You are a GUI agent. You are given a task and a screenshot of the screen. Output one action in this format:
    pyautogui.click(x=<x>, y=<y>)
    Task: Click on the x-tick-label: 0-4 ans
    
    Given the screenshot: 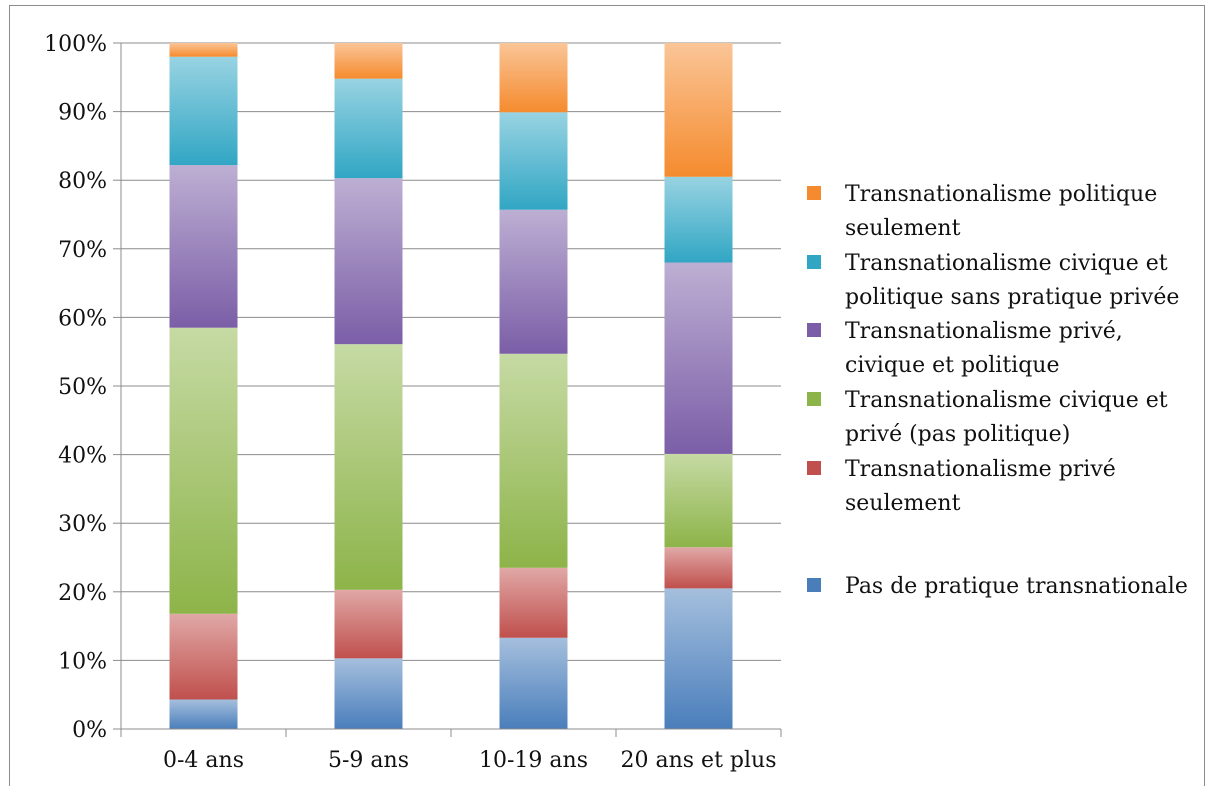 What is the action you would take?
    pyautogui.click(x=203, y=760)
    